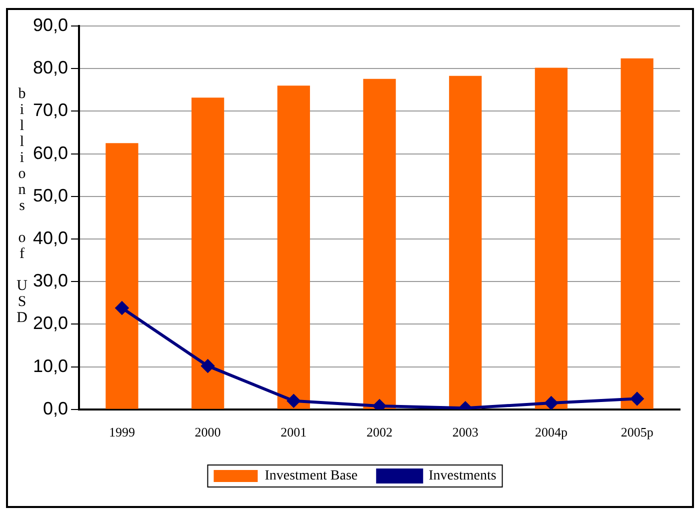 The height and width of the screenshot is (511, 696). I want to click on x-tick-label: 1999, so click(121, 432).